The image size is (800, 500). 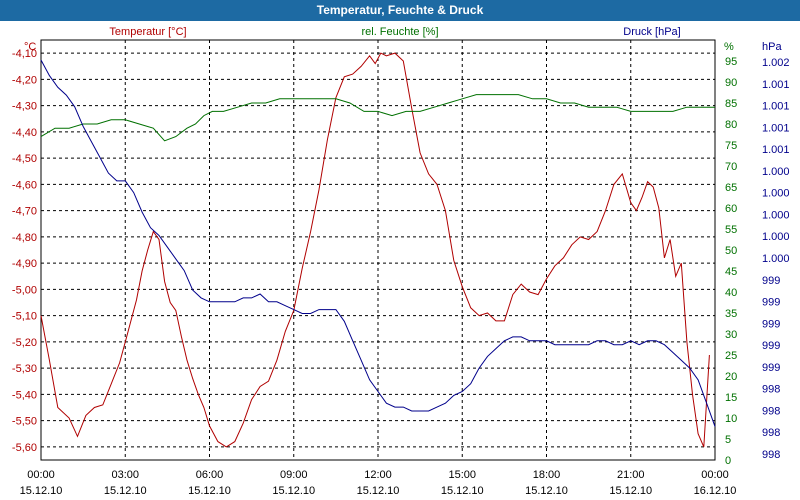 What do you see at coordinates (24, 80) in the screenshot?
I see `temperature-tick-label: -4,20` at bounding box center [24, 80].